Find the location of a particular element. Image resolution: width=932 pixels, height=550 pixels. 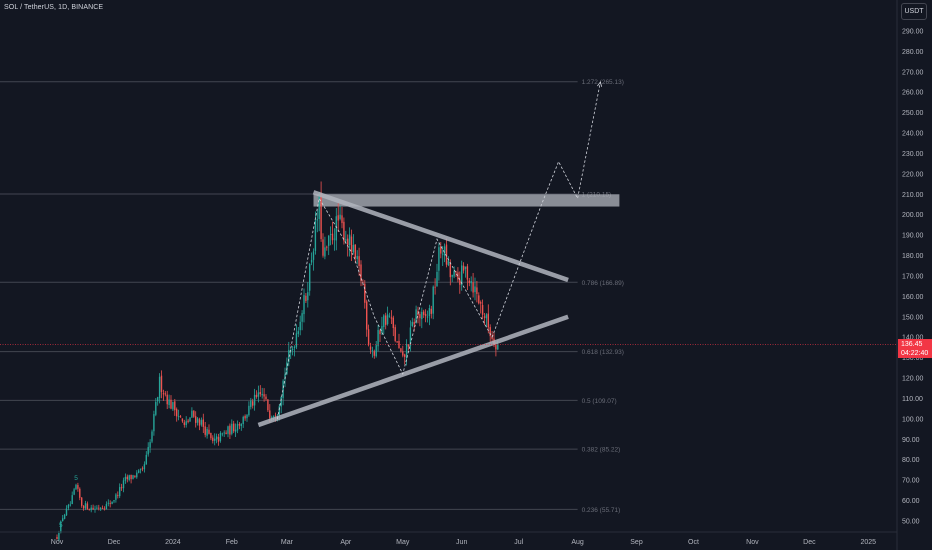

triangle-upper-line is located at coordinates (440, 236).